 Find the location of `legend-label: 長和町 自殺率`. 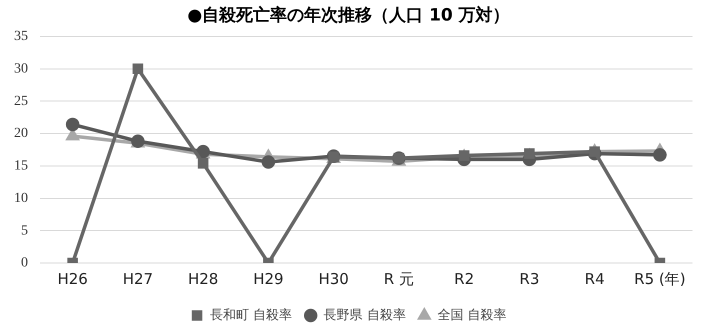

legend-label: 長和町 自殺率 is located at coordinates (251, 314).